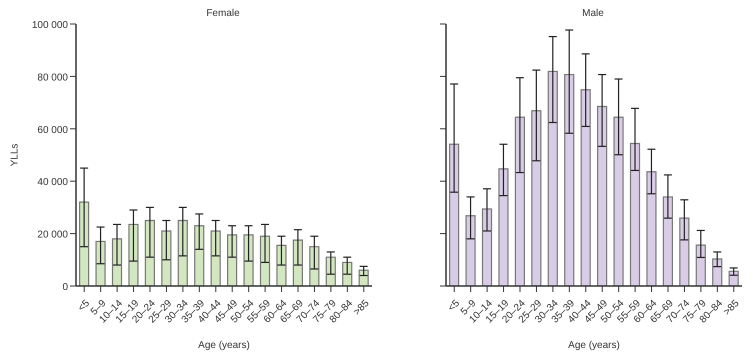 The image size is (756, 360). Describe the element at coordinates (15, 155) in the screenshot. I see `y-axis-title: YLLs` at that location.